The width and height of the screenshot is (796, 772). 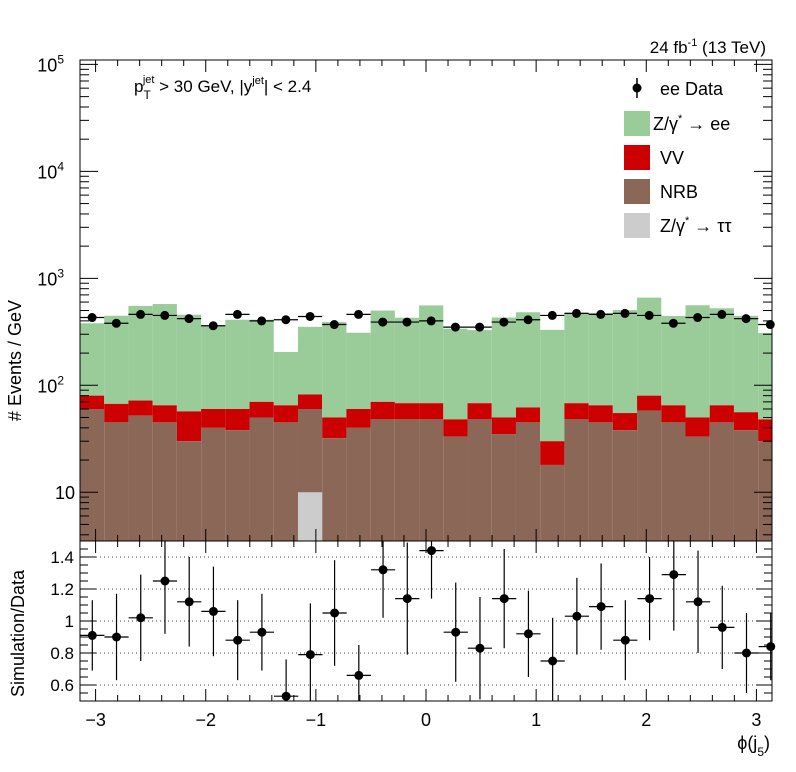 What do you see at coordinates (62, 685) in the screenshot?
I see `ratio-y-tick-label: 0.6` at bounding box center [62, 685].